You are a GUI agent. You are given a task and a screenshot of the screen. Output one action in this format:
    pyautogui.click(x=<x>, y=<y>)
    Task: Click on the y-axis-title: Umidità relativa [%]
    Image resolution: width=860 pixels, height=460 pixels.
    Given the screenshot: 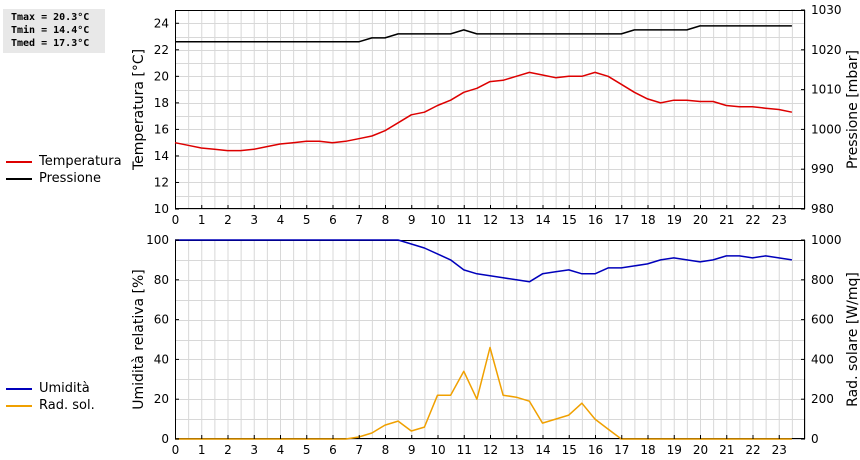 What is the action you would take?
    pyautogui.click(x=139, y=339)
    